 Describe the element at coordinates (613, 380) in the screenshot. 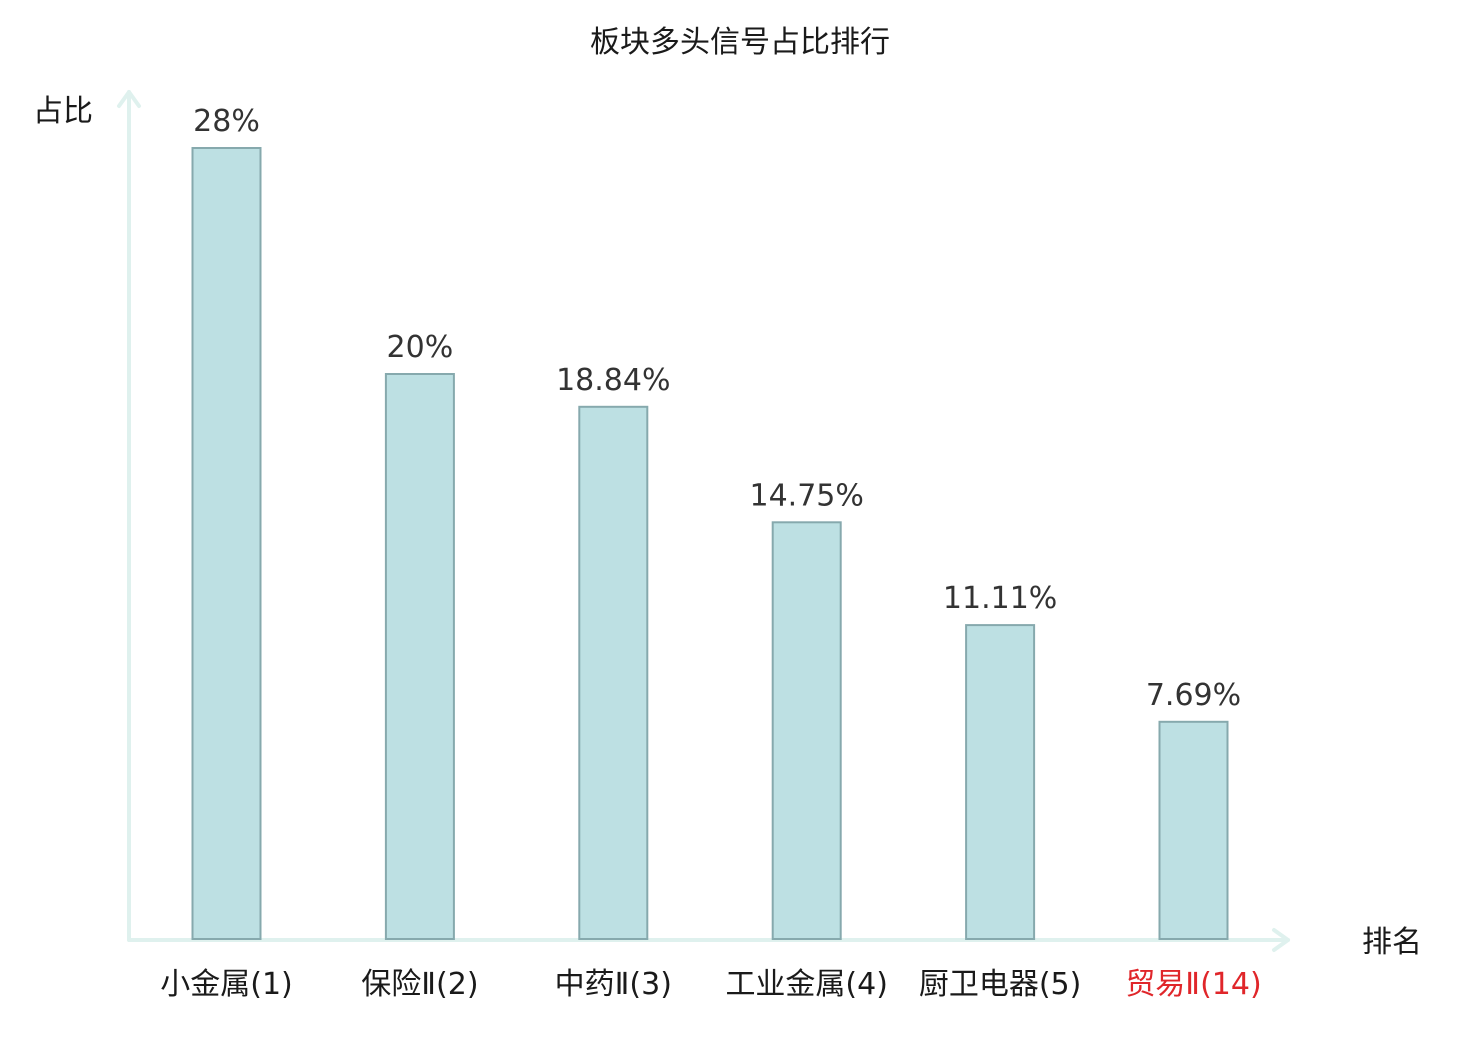

I see `bar-value-label: 18.84%` at that location.